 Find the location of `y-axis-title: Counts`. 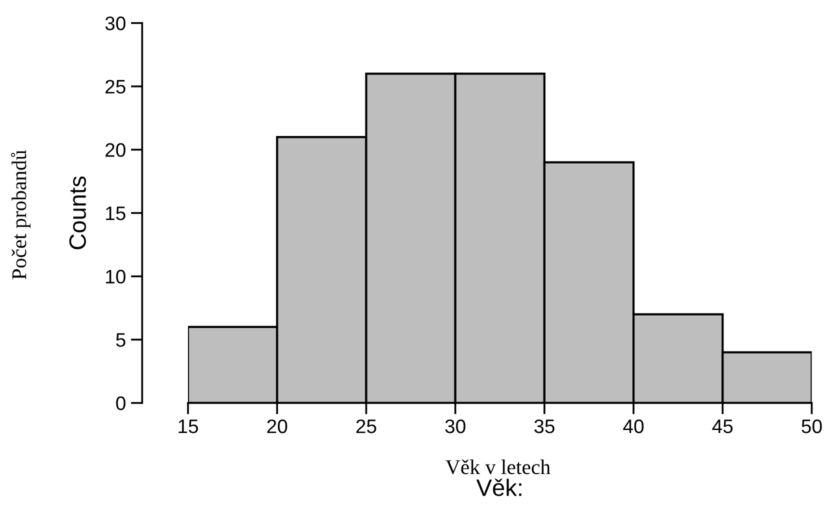

y-axis-title: Counts is located at coordinates (77, 213).